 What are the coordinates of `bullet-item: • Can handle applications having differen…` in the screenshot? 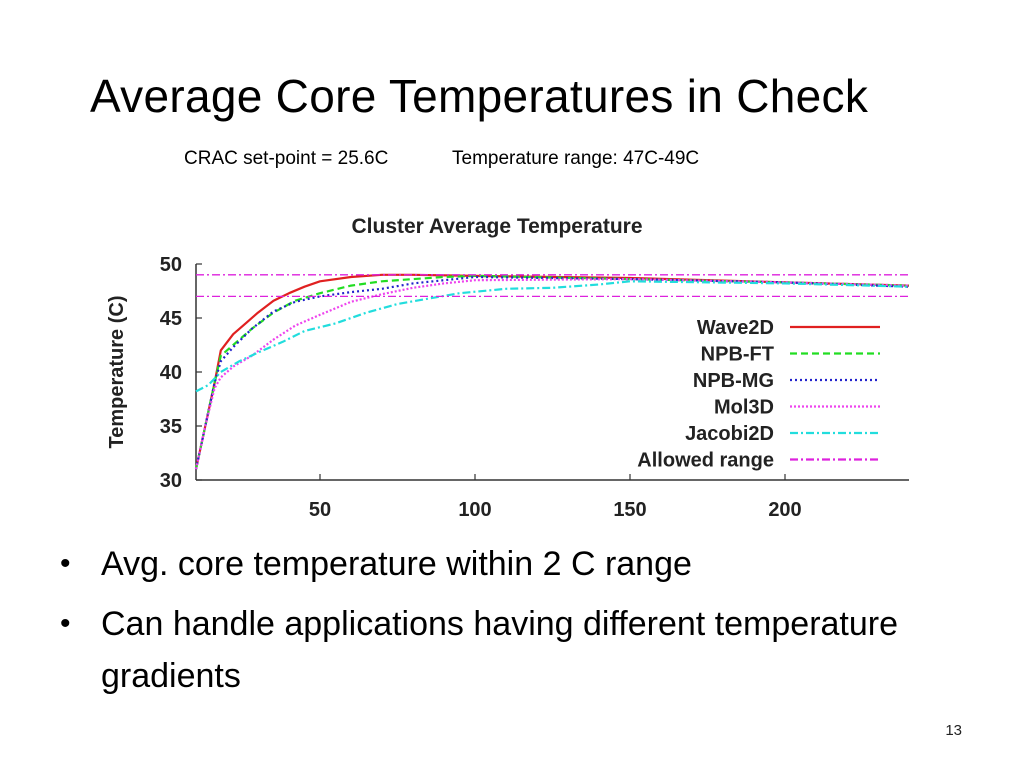 It's located at (496, 650).